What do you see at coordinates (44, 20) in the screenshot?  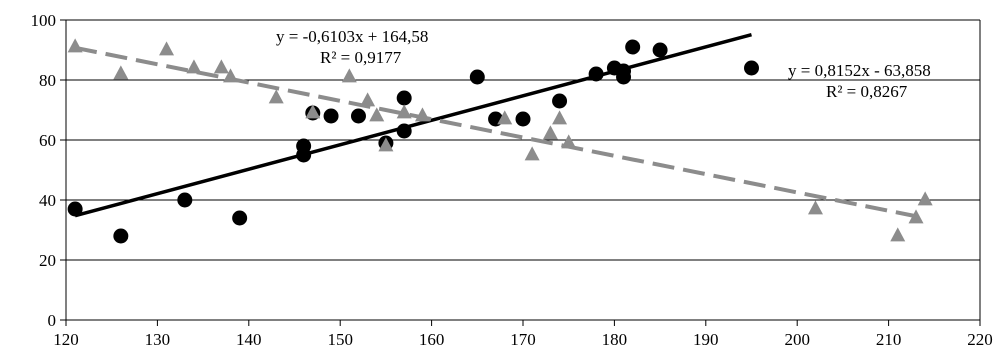 I see `y-tick-label: 100` at bounding box center [44, 20].